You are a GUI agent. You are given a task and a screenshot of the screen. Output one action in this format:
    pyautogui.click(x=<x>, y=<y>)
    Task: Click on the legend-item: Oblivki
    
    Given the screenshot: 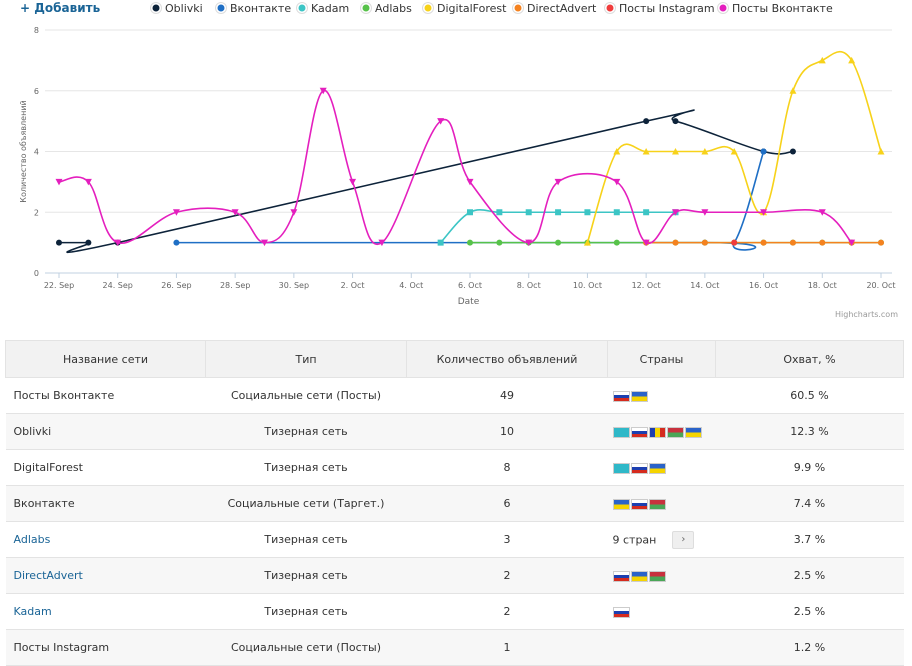 What is the action you would take?
    pyautogui.click(x=176, y=8)
    